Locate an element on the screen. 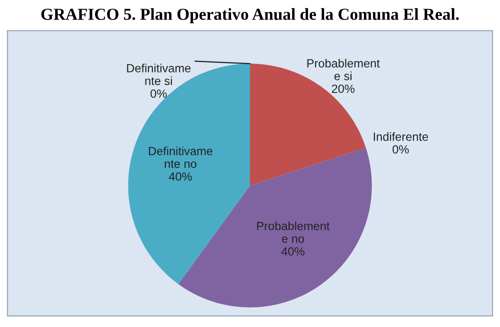 The width and height of the screenshot is (500, 327). category-label: Indiferente is located at coordinates (401, 136).